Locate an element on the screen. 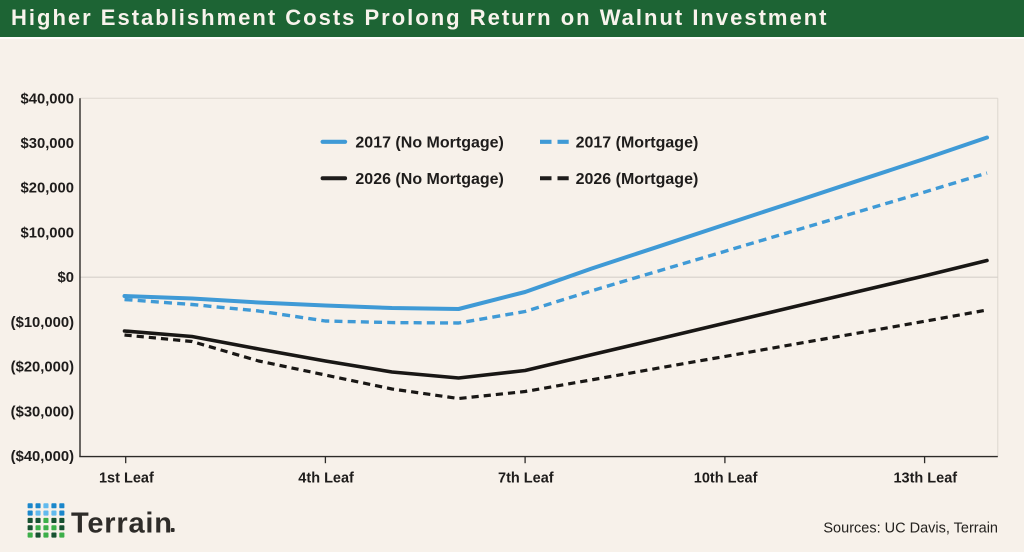  svg-text: 1st Leaf is located at coordinates (126, 479).